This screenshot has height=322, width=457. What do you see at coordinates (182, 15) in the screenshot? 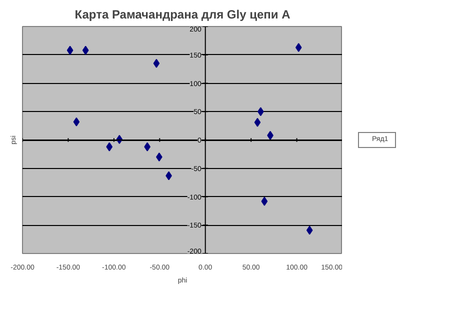
I see `chart-title: Карта Рамачандрана для Gly цепи A` at bounding box center [182, 15].